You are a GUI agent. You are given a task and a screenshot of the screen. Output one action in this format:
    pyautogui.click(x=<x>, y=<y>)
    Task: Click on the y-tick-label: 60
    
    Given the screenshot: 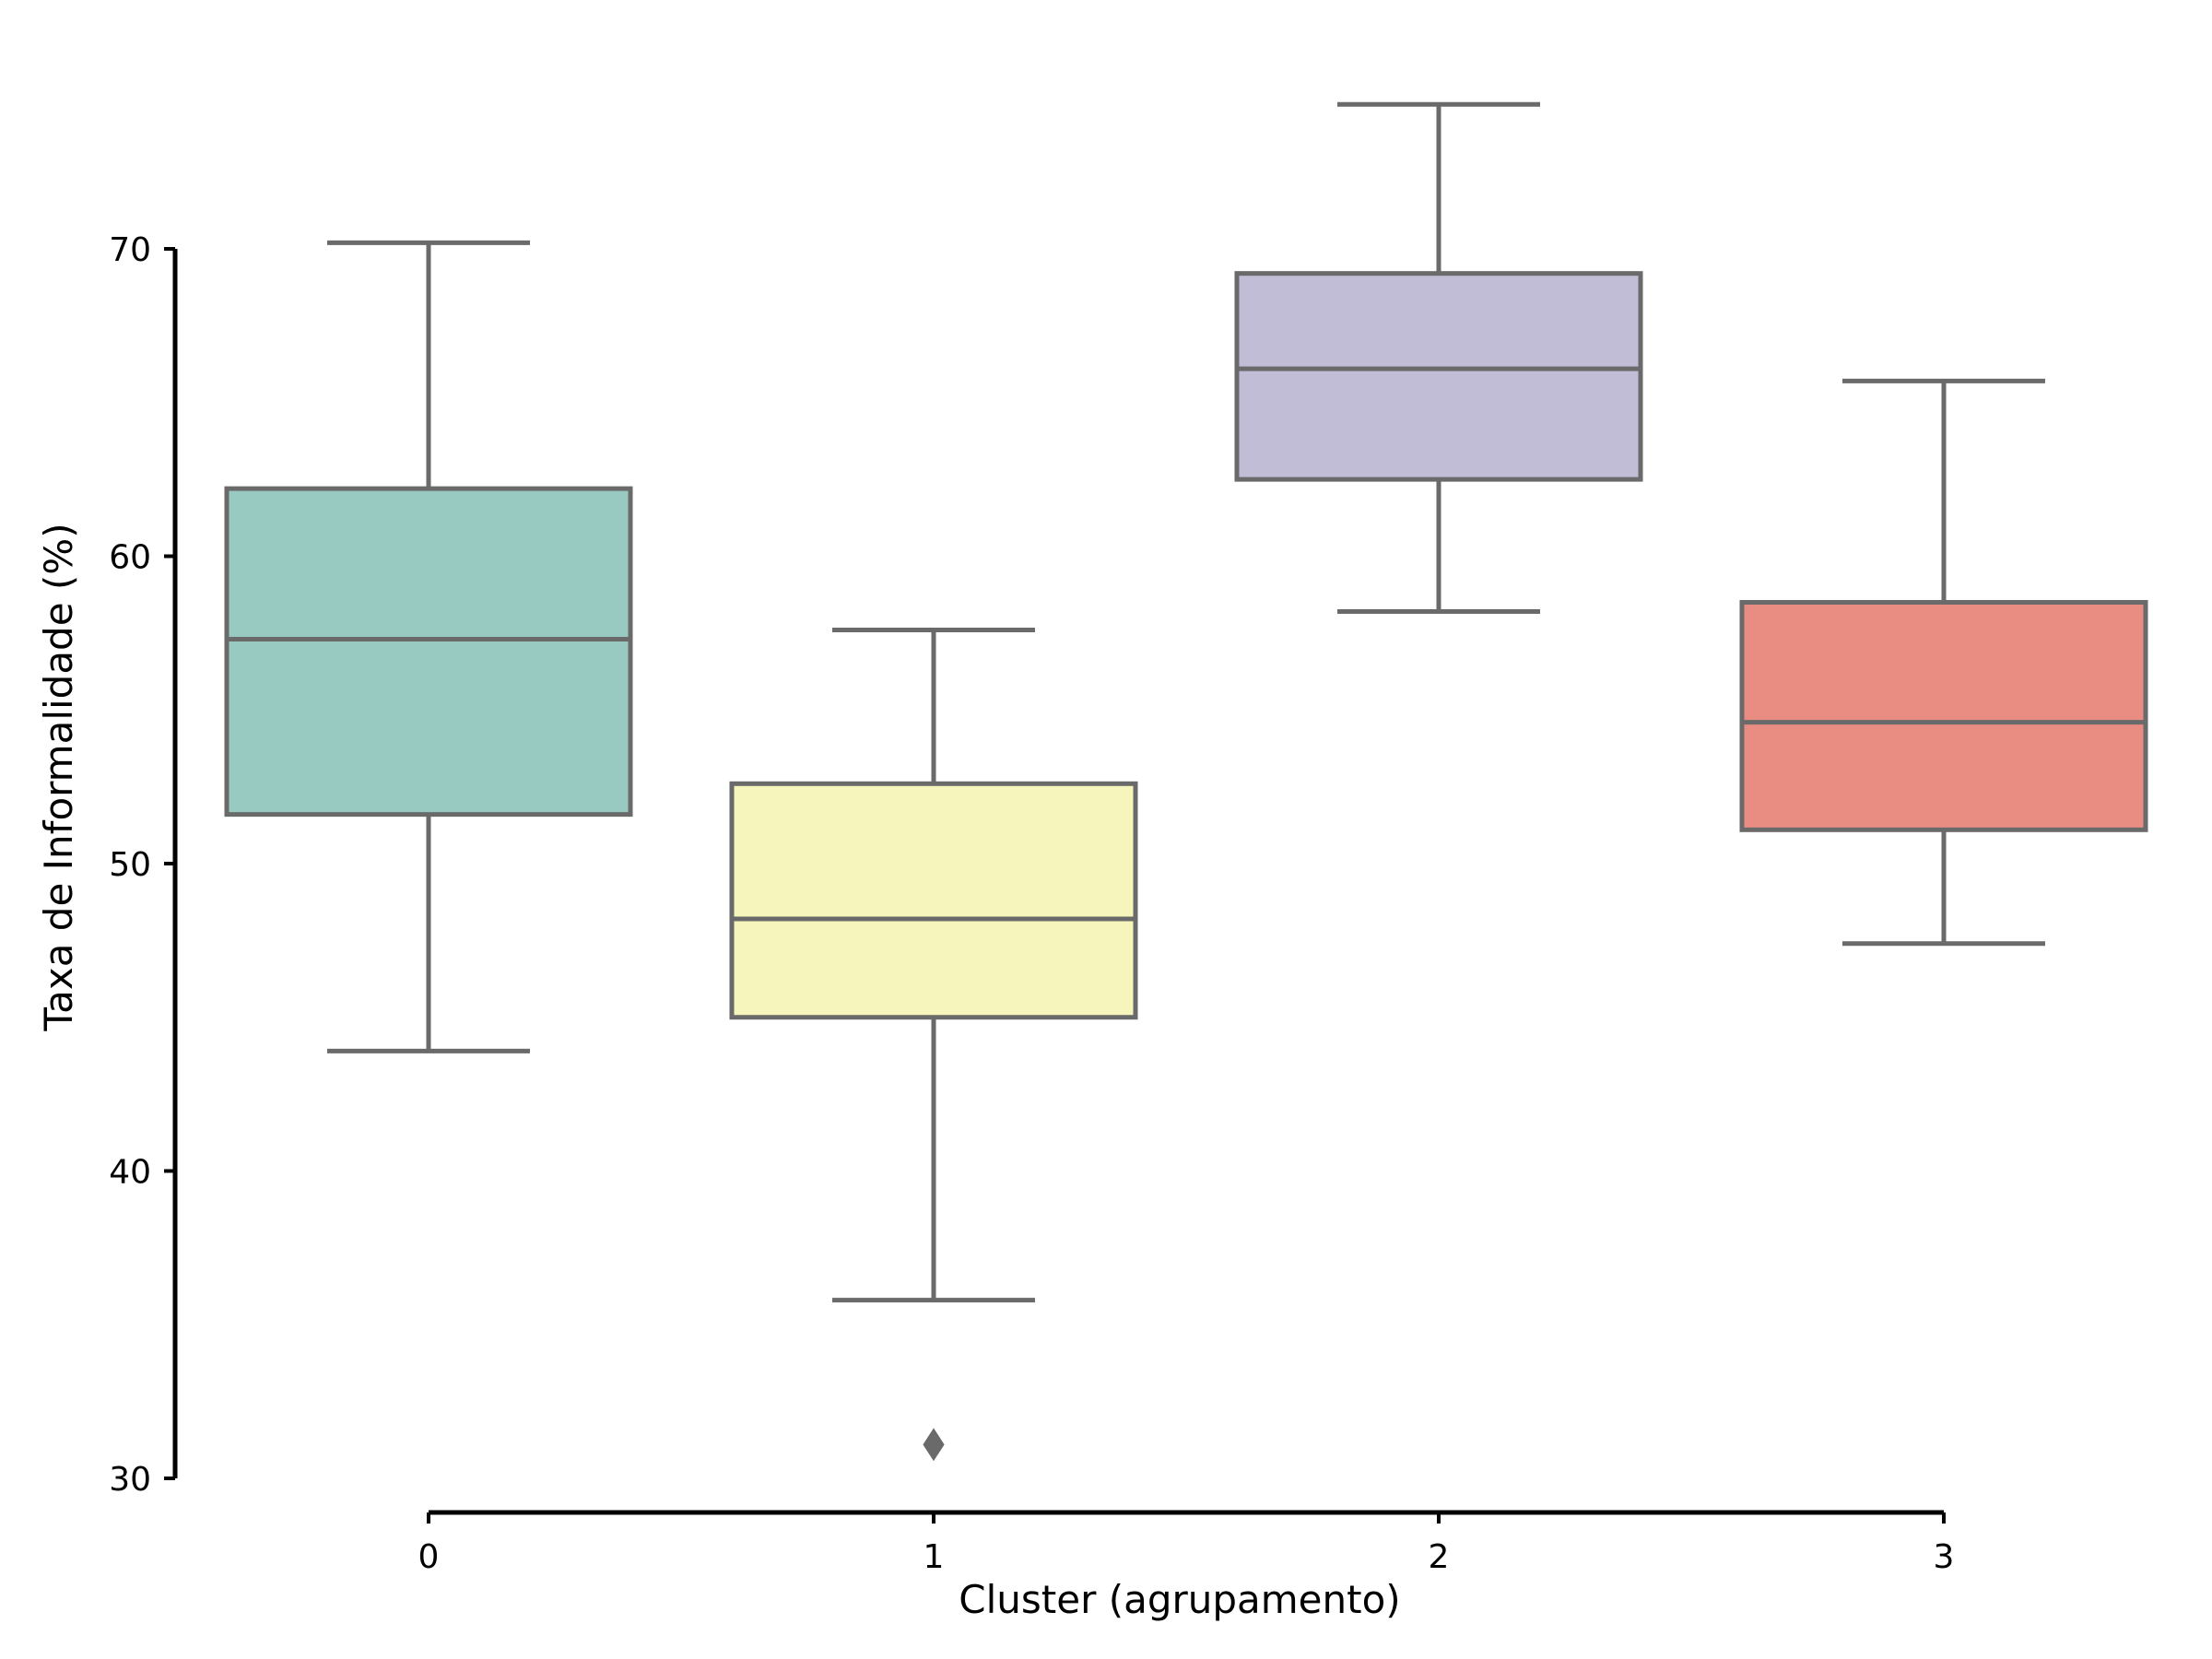 What is the action you would take?
    pyautogui.click(x=130, y=558)
    